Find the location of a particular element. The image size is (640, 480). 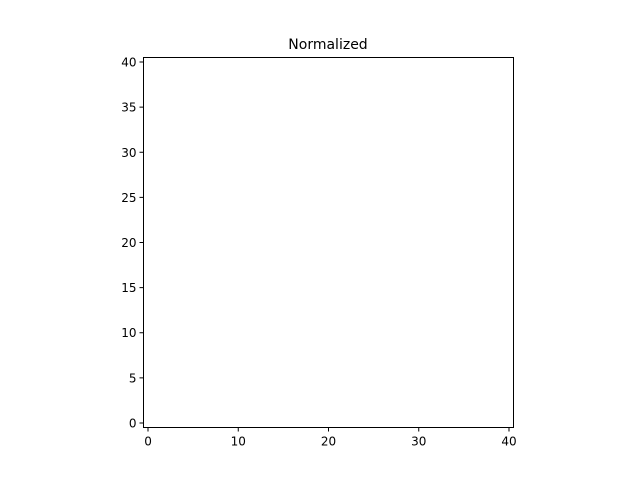

x-axis: 0 10 20 30 40 is located at coordinates (330, 438).